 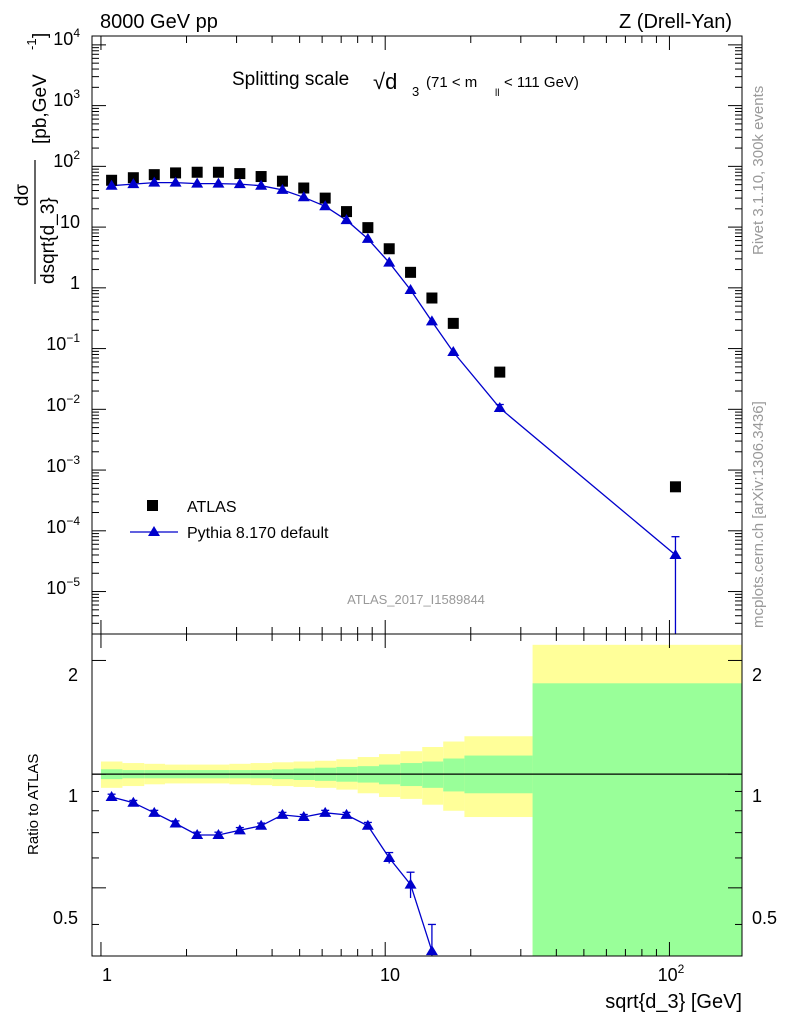 I want to click on x-tick-label-10: 10, so click(x=390, y=975).